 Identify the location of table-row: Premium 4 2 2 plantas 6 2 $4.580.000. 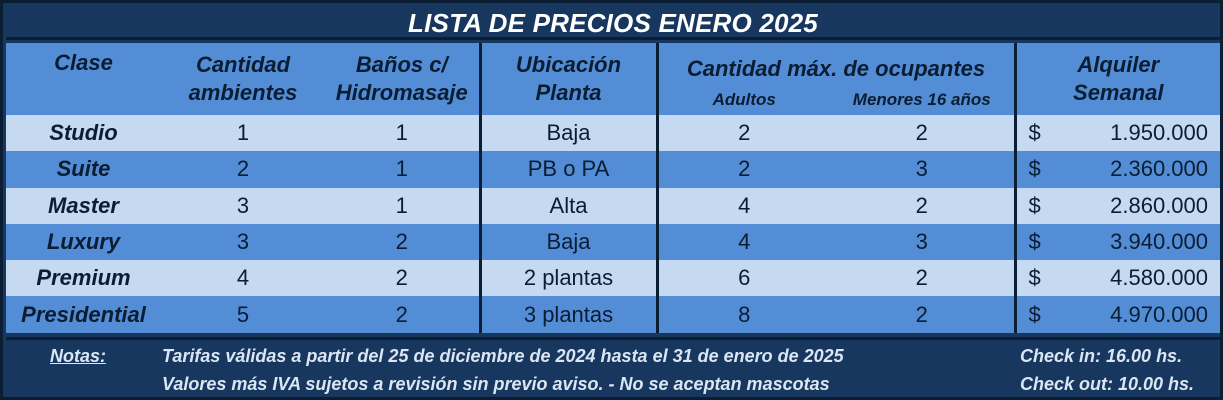
(613, 278).